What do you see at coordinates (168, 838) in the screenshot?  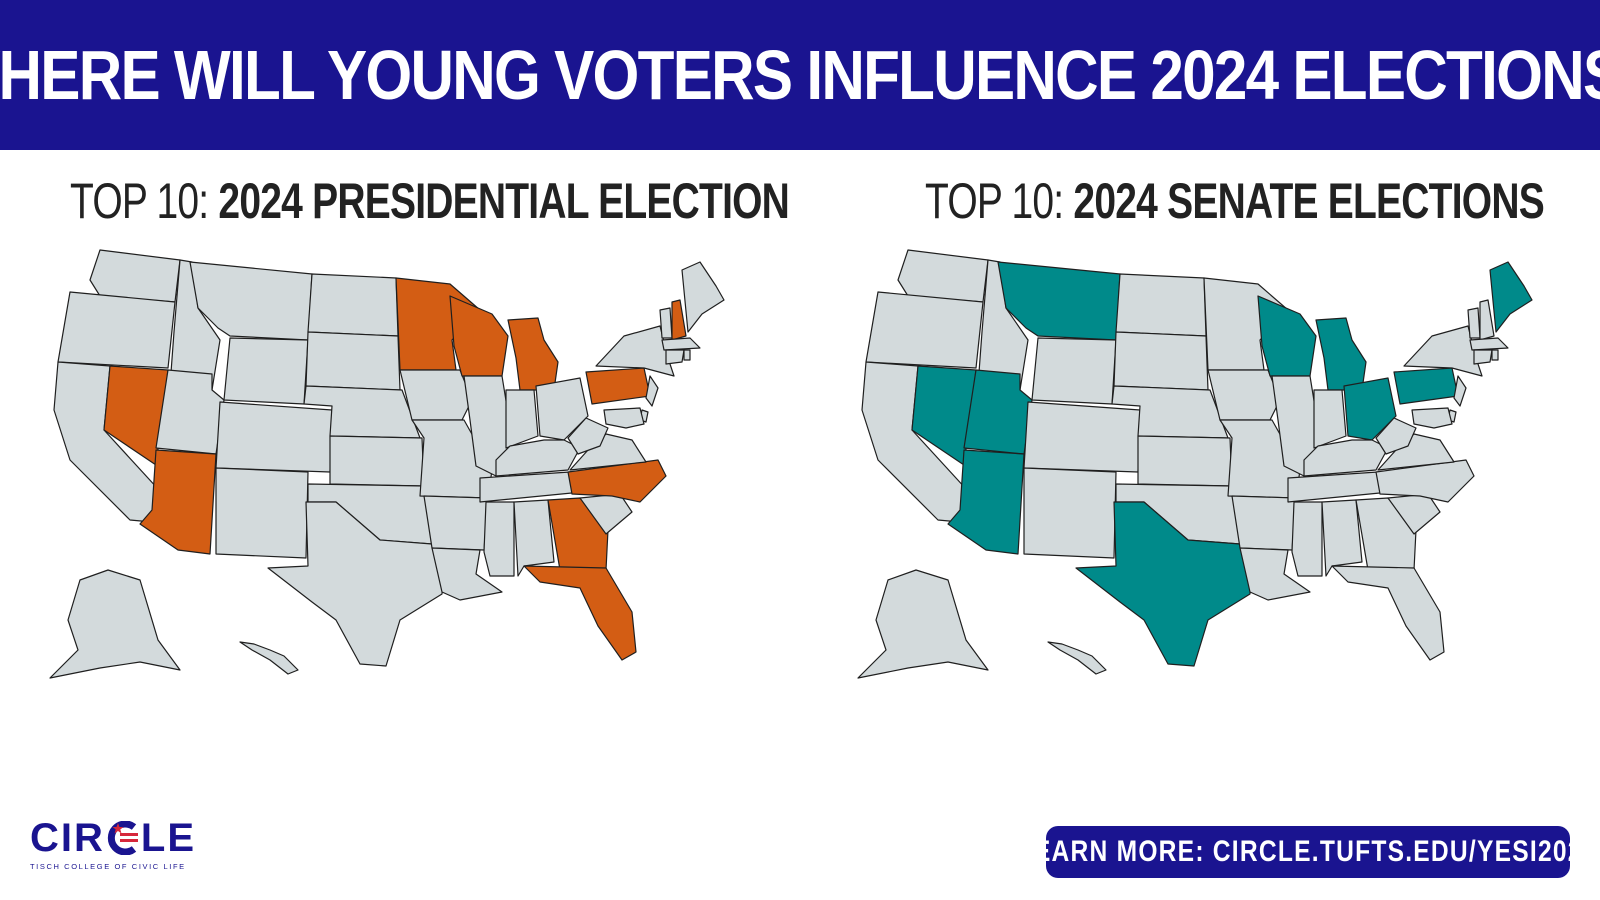 I see `logo-text-right: LE` at bounding box center [168, 838].